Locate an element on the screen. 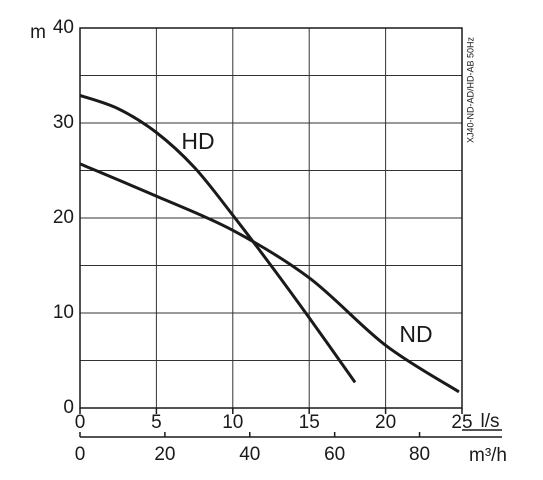  x2-tick-label: 80 is located at coordinates (419, 454).